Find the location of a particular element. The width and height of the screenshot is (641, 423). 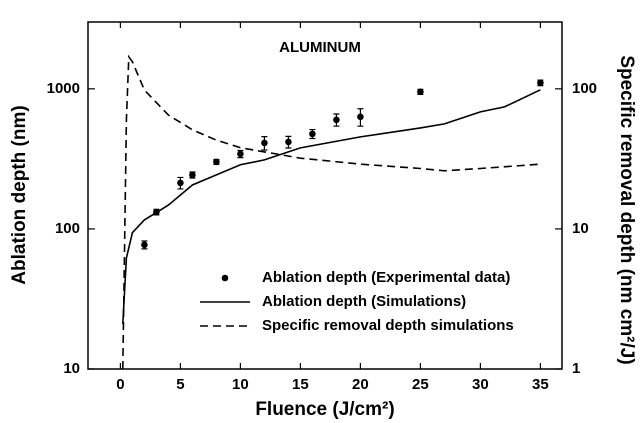

y2-axis-label: Specific removal depth (nm cm²/J) is located at coordinates (626, 209).